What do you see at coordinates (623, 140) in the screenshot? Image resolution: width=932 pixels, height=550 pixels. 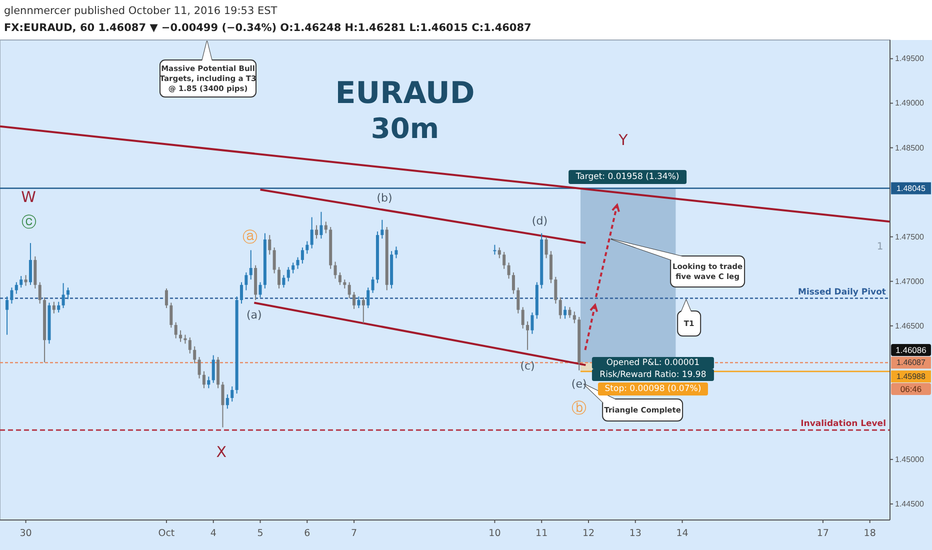 I see `annotation: Y` at bounding box center [623, 140].